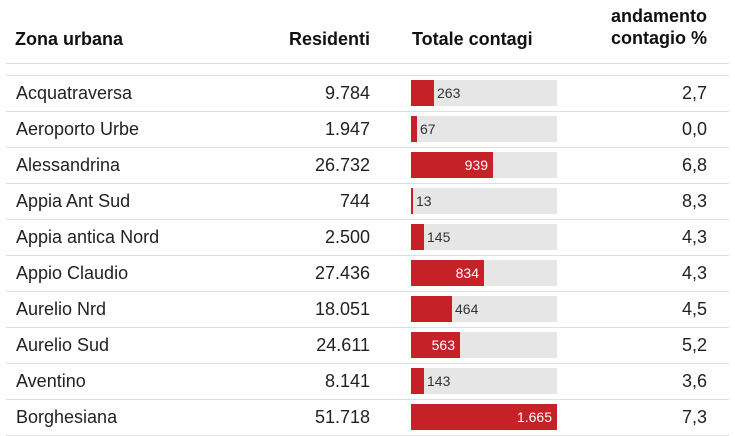  I want to click on contagi-bar-track: 143, so click(484, 381).